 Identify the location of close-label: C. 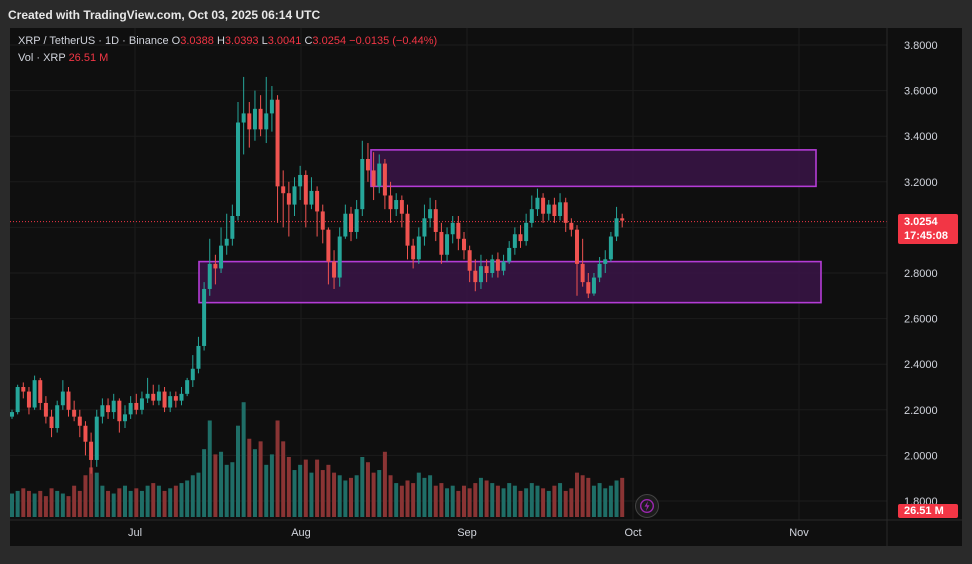
(308, 41).